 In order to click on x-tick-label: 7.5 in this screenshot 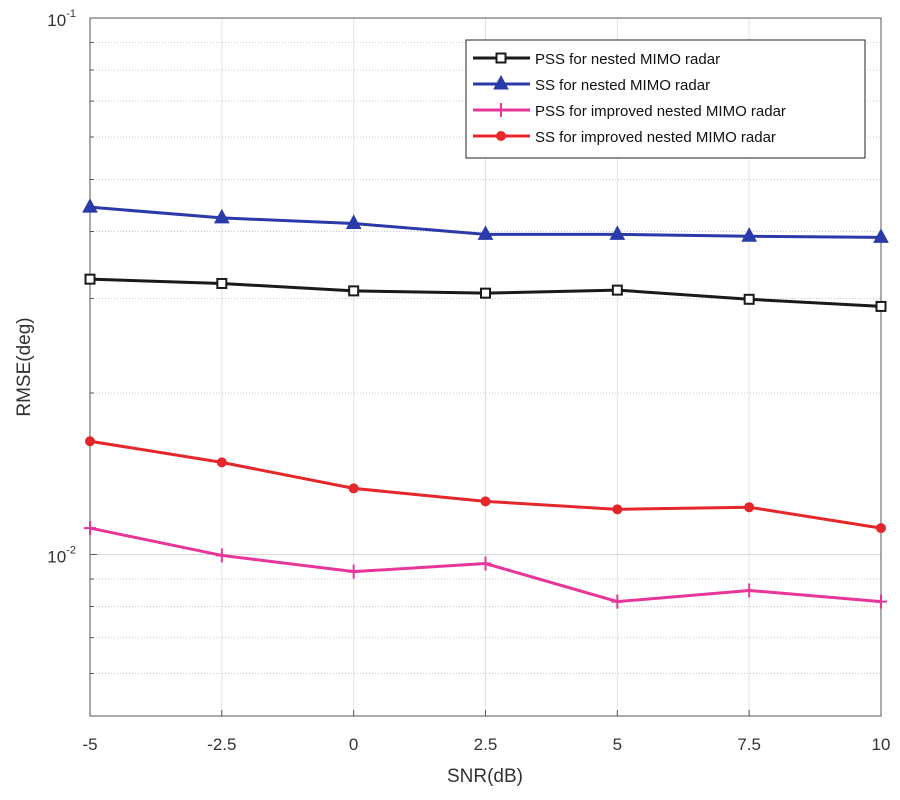, I will do `click(749, 744)`.